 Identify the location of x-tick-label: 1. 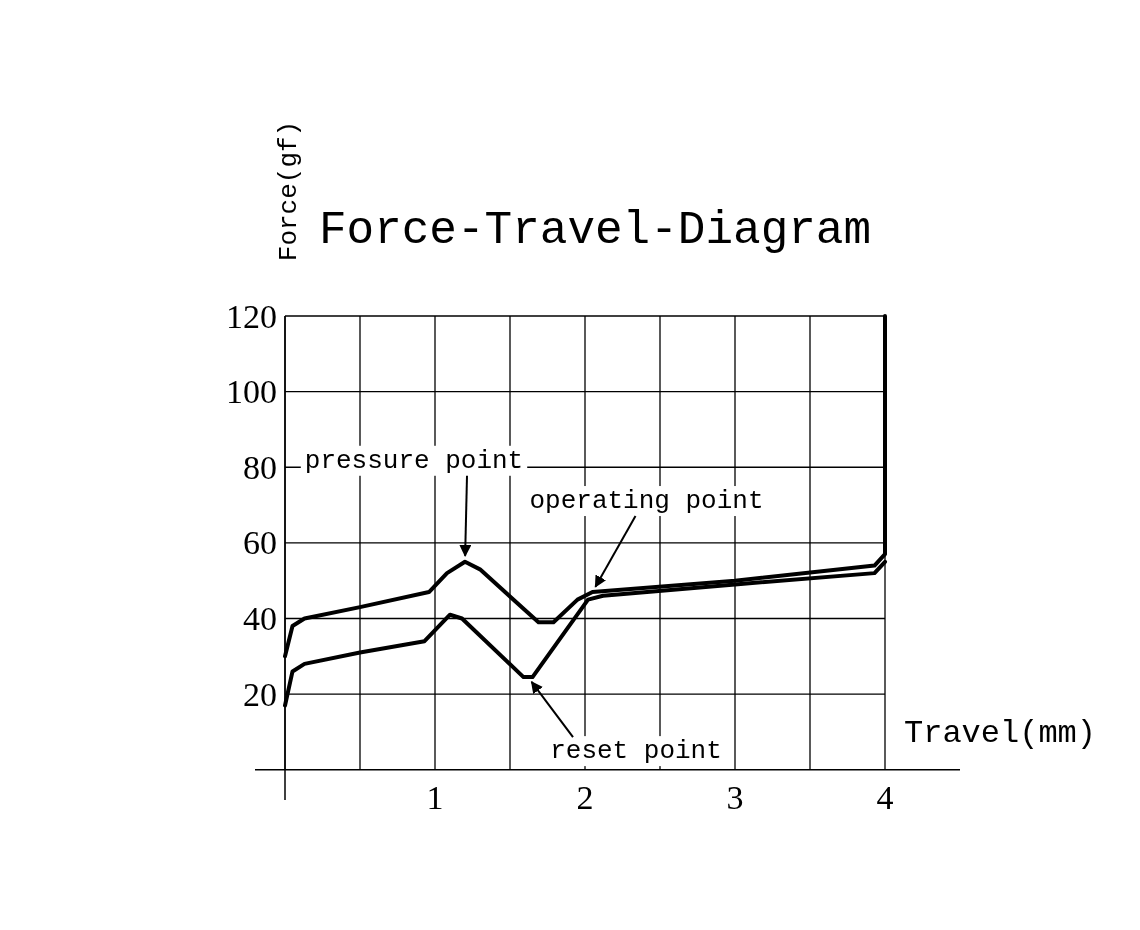
(435, 798).